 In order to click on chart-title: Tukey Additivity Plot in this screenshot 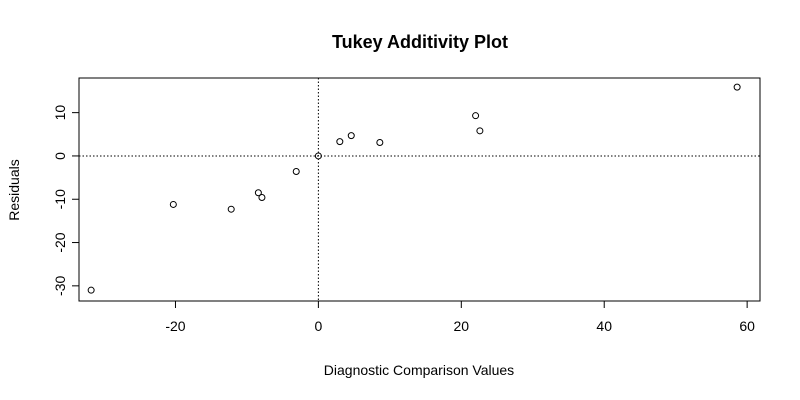, I will do `click(420, 42)`.